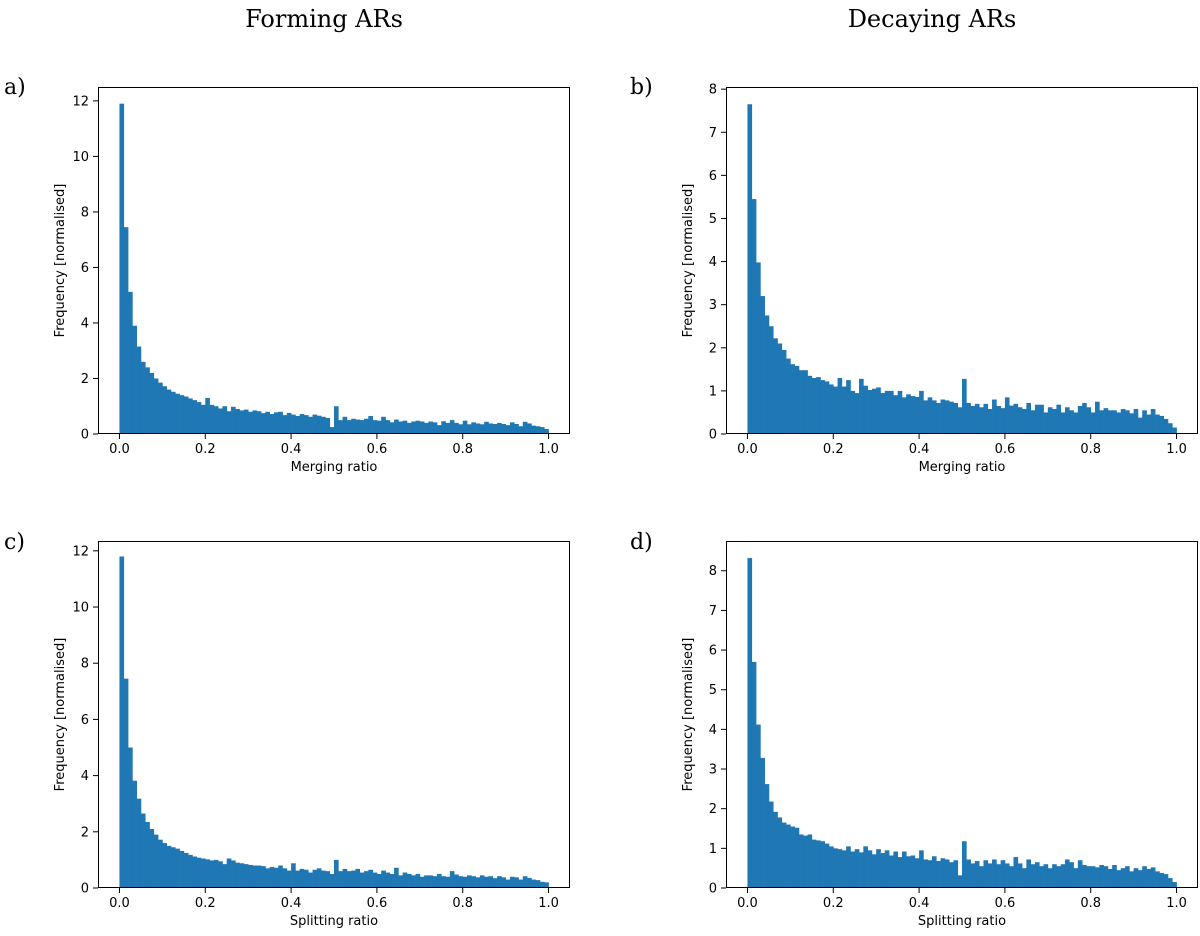 The width and height of the screenshot is (1200, 936). I want to click on x-tick-label: 0.2, so click(833, 449).